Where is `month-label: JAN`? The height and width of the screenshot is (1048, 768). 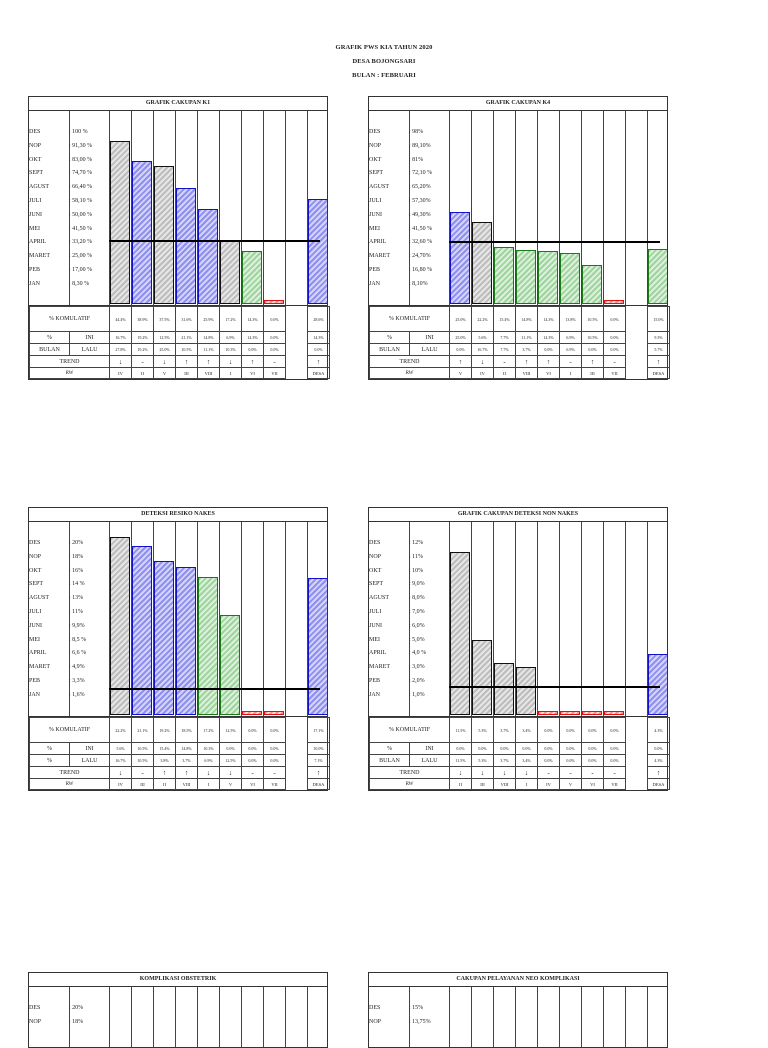
month-label: JAN is located at coordinates (375, 694).